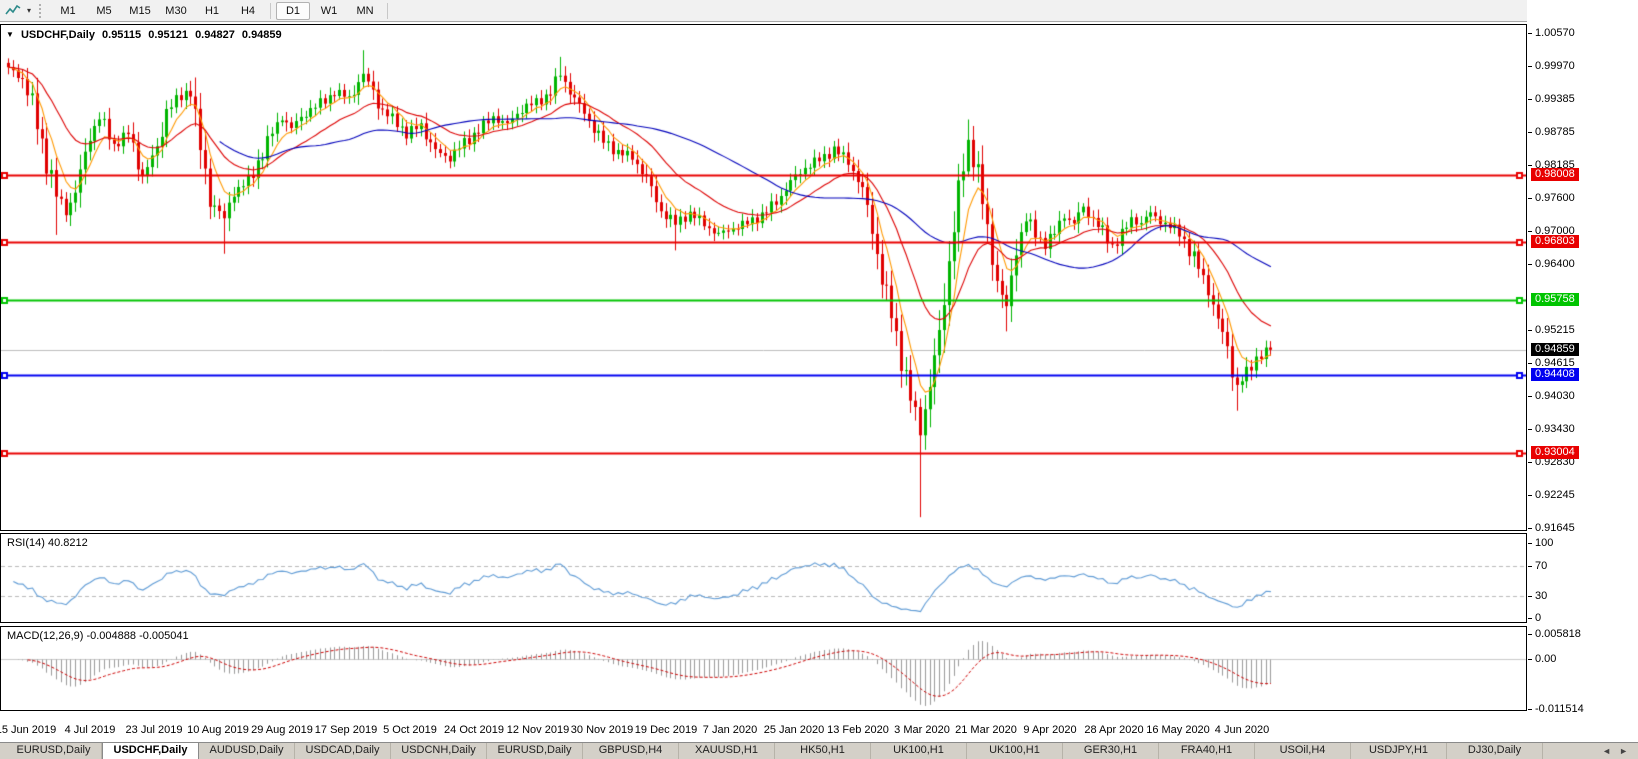 The image size is (1638, 759). I want to click on tab-scroll-right-icon: ►, so click(1623, 751).